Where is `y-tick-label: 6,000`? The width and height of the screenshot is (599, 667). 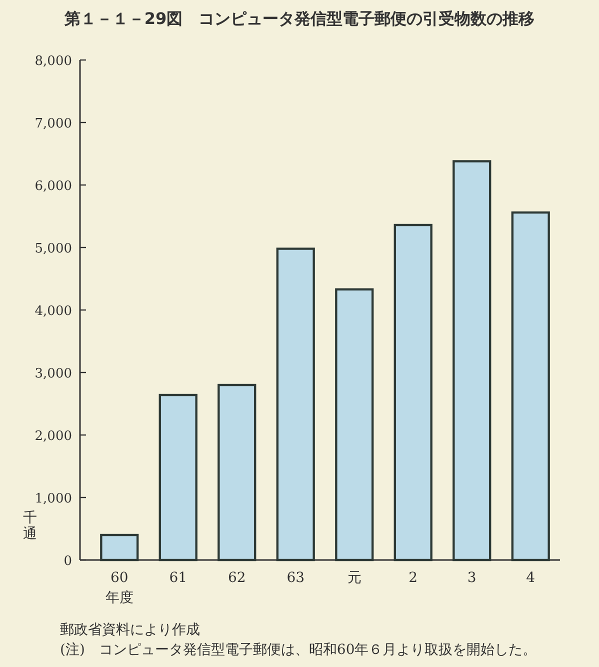
y-tick-label: 6,000 is located at coordinates (53, 186).